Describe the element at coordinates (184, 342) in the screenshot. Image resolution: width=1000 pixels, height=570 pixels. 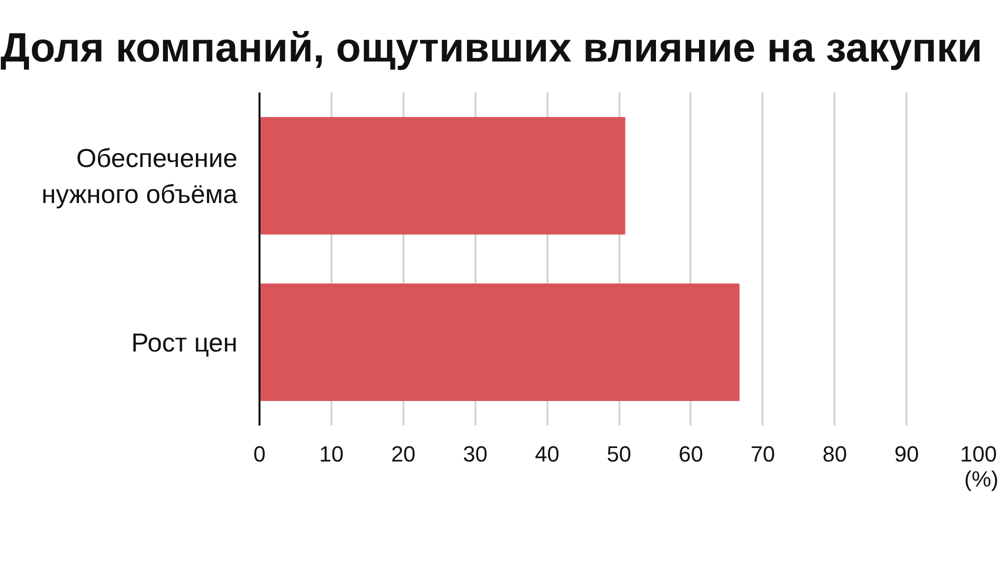
I see `y-tick-label: Рост цен` at that location.